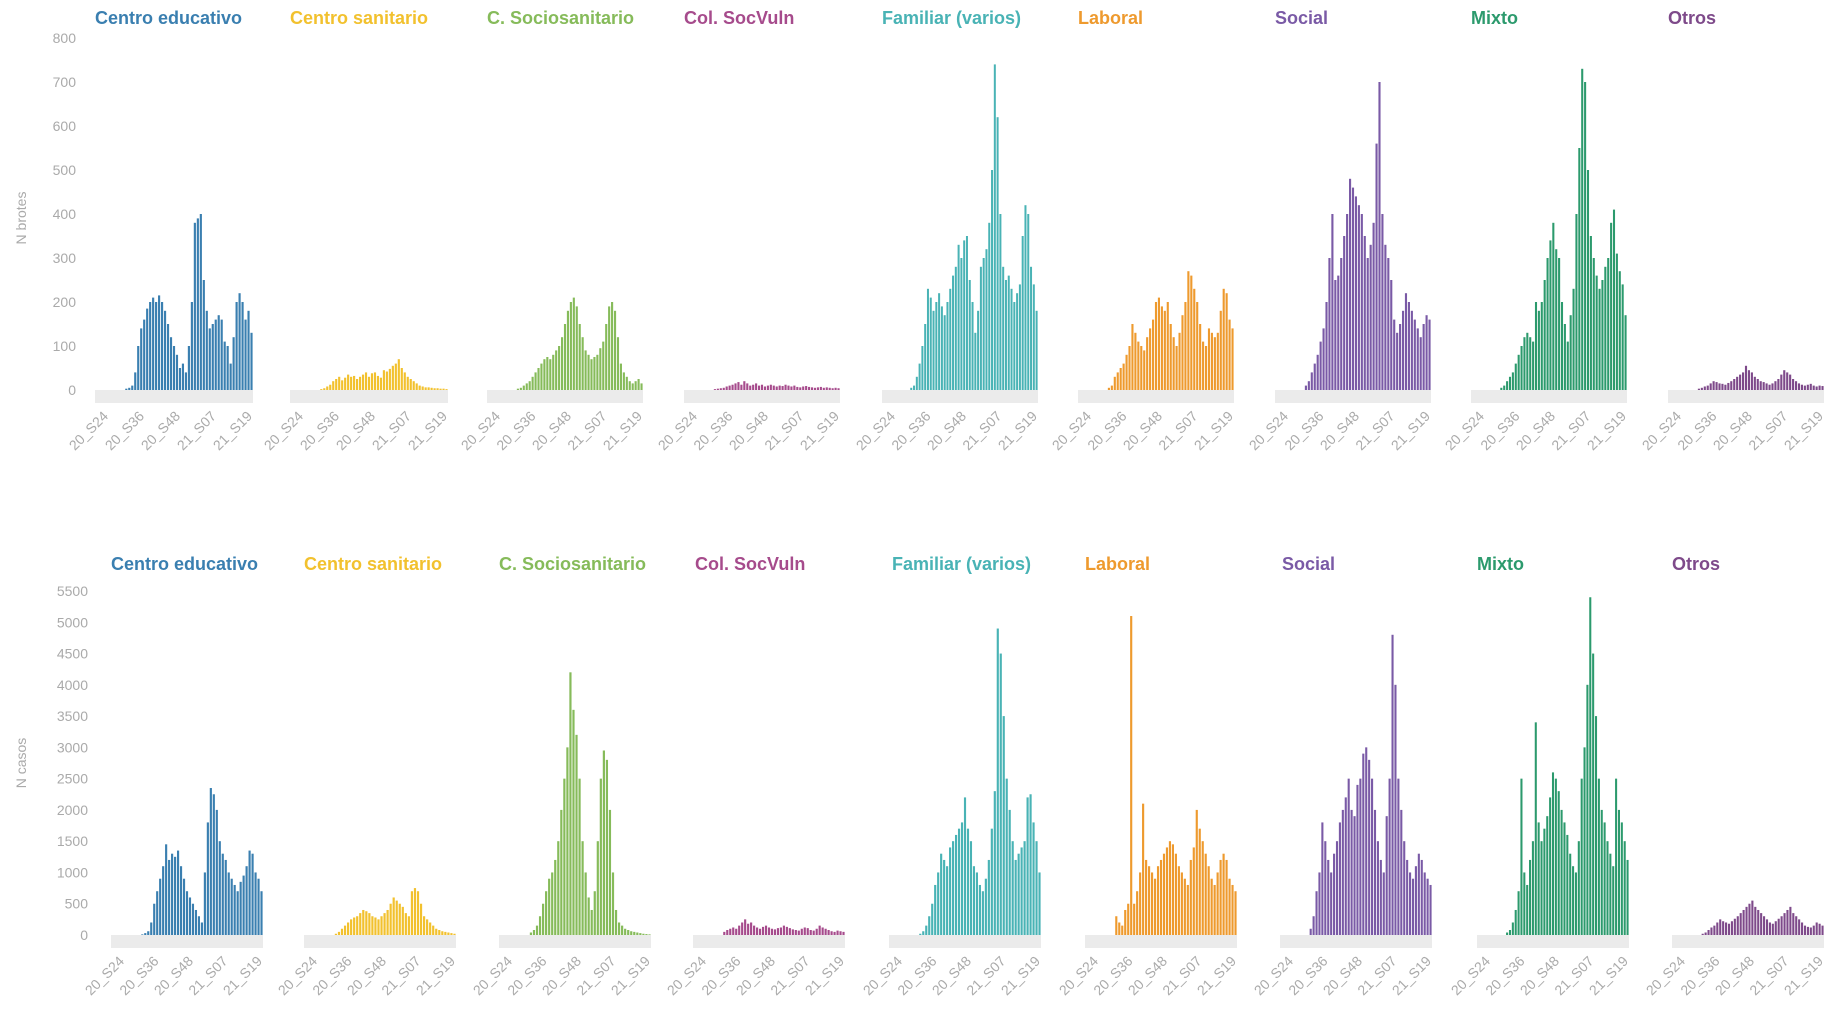 This screenshot has width=1838, height=1010. I want to click on y-tick-label: 300, so click(65, 258).